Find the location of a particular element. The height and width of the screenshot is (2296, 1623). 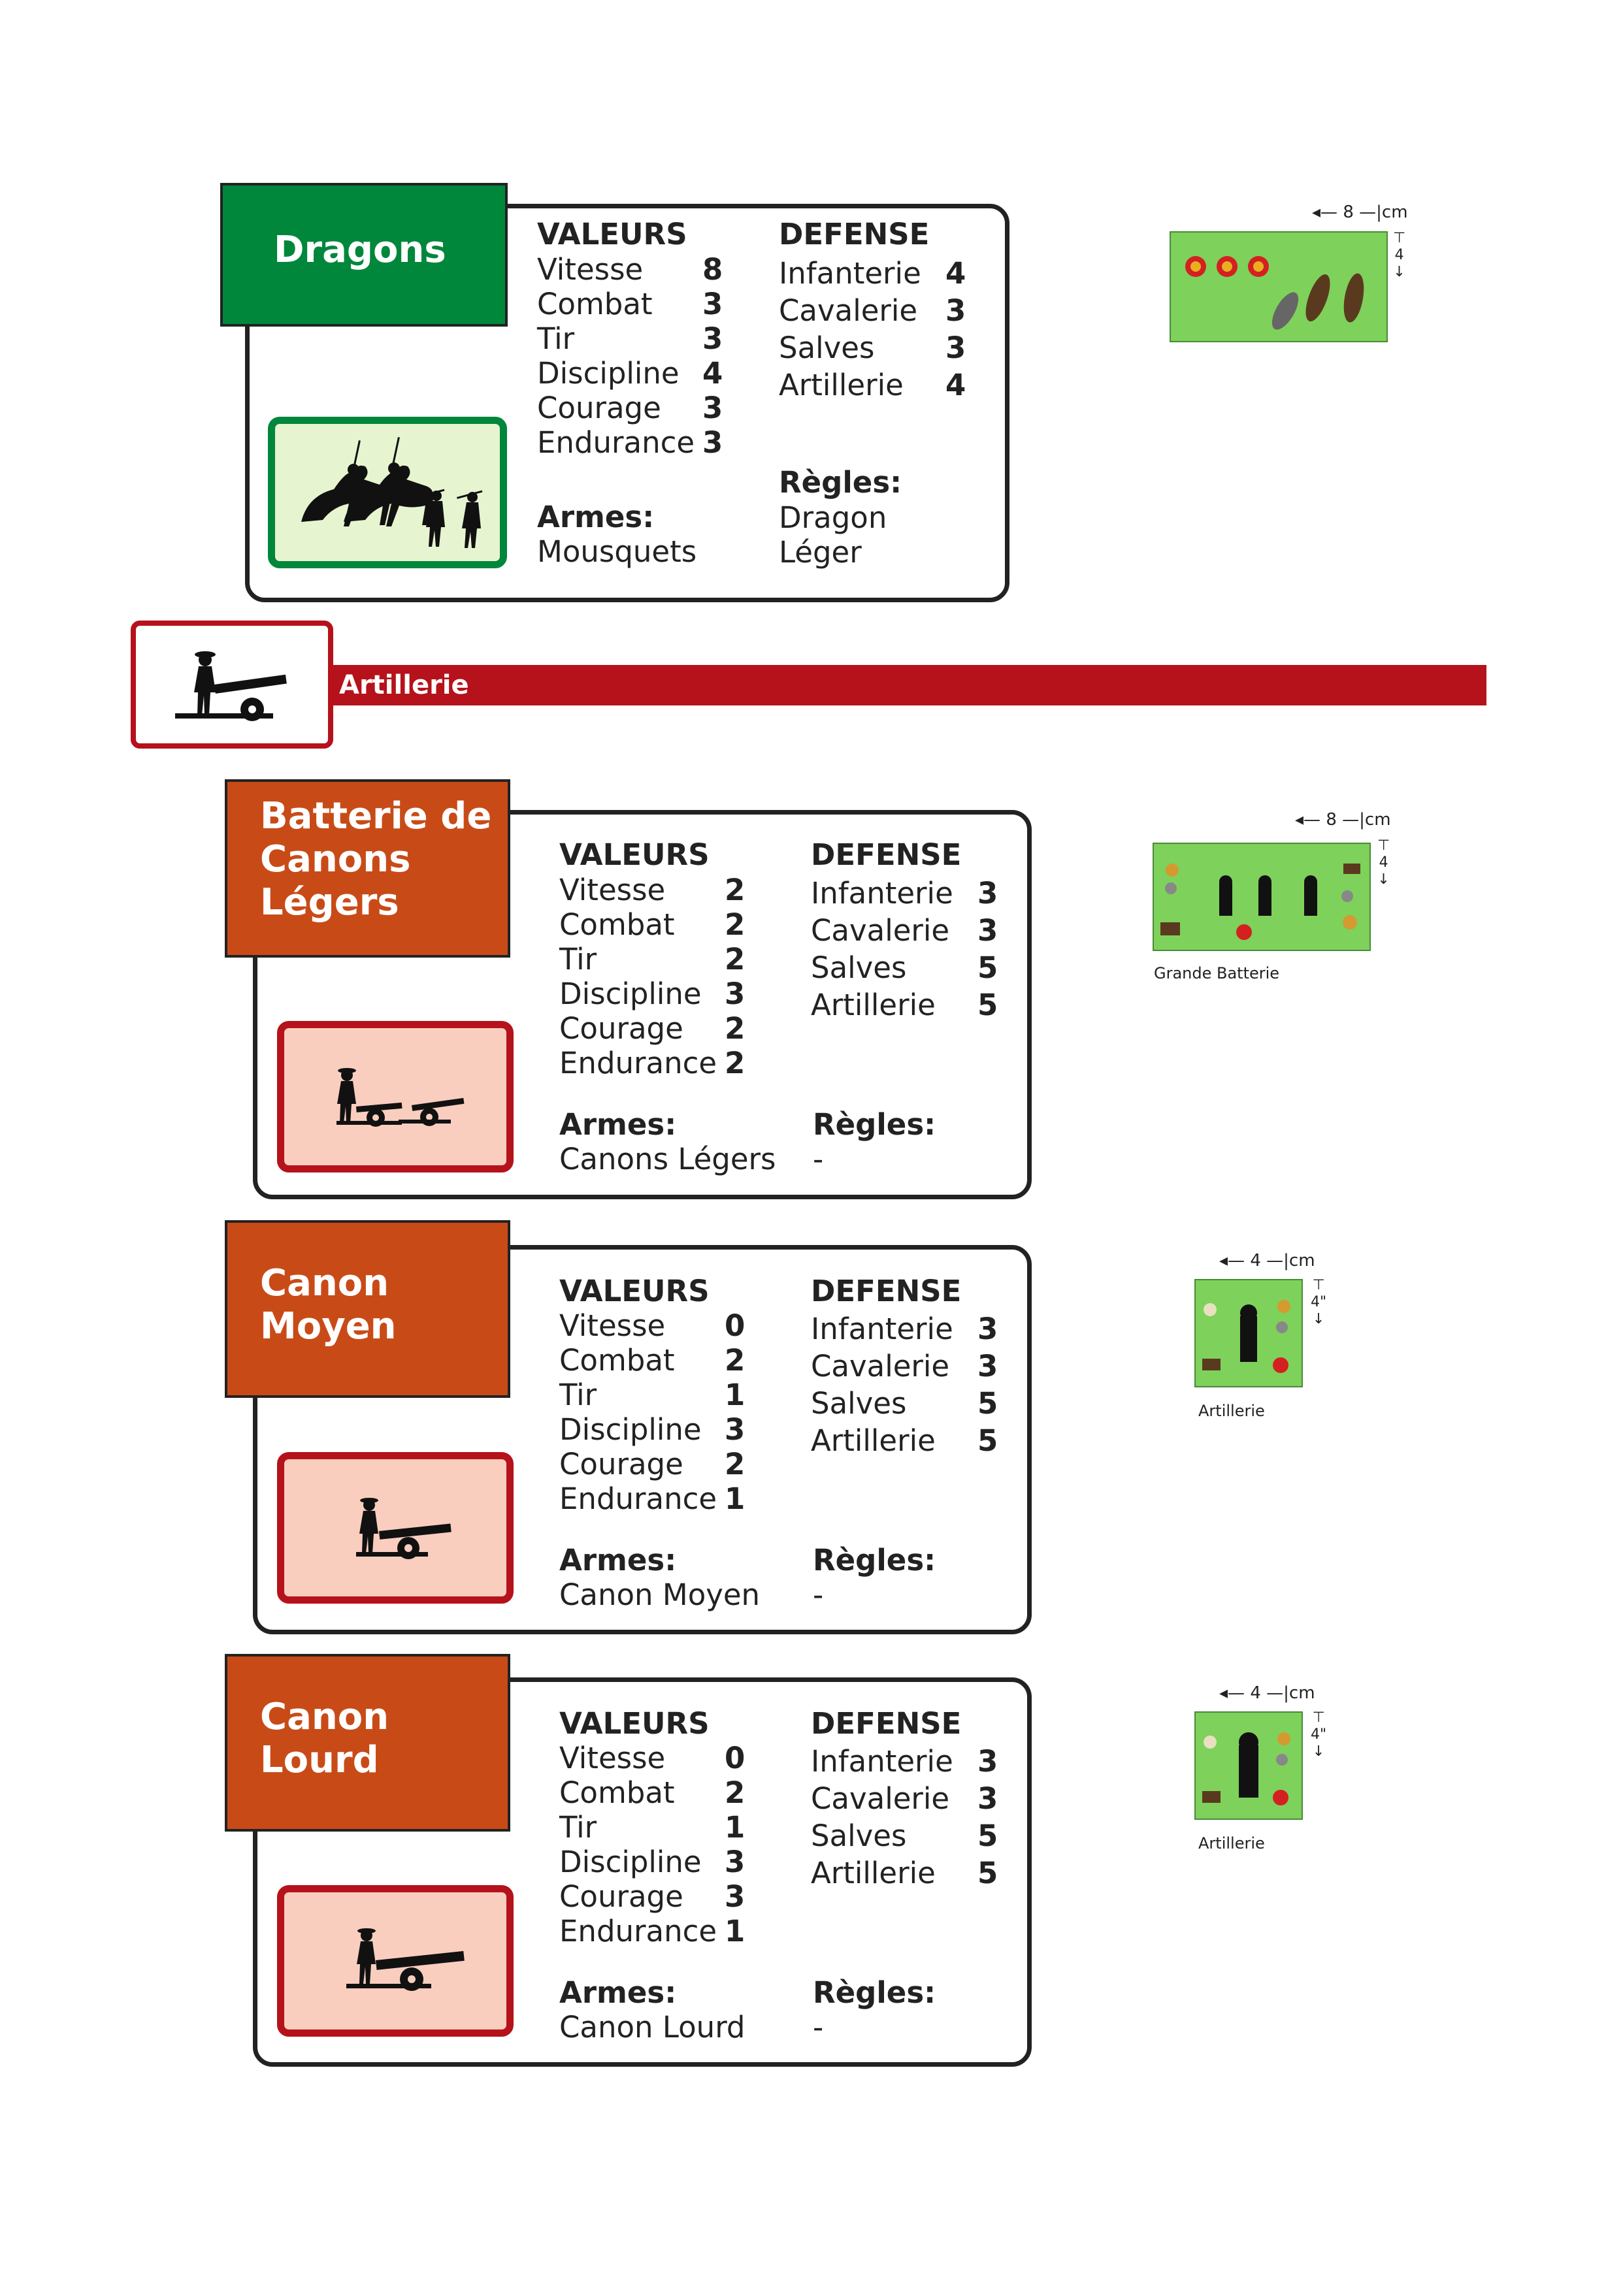

unit-name-line: Moyen is located at coordinates (384, 1326).